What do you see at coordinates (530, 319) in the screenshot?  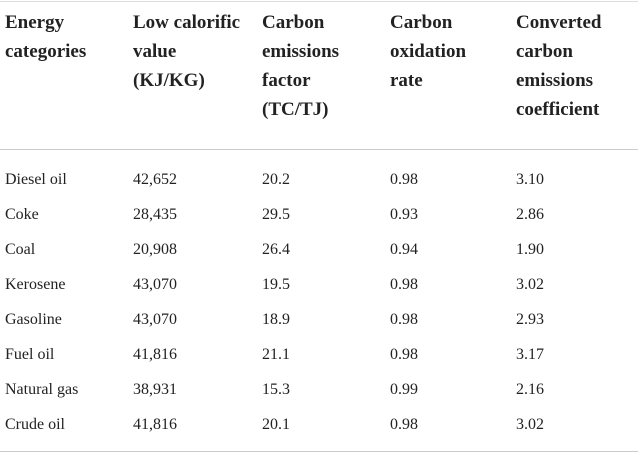 I see `table-cell: 2.93` at bounding box center [530, 319].